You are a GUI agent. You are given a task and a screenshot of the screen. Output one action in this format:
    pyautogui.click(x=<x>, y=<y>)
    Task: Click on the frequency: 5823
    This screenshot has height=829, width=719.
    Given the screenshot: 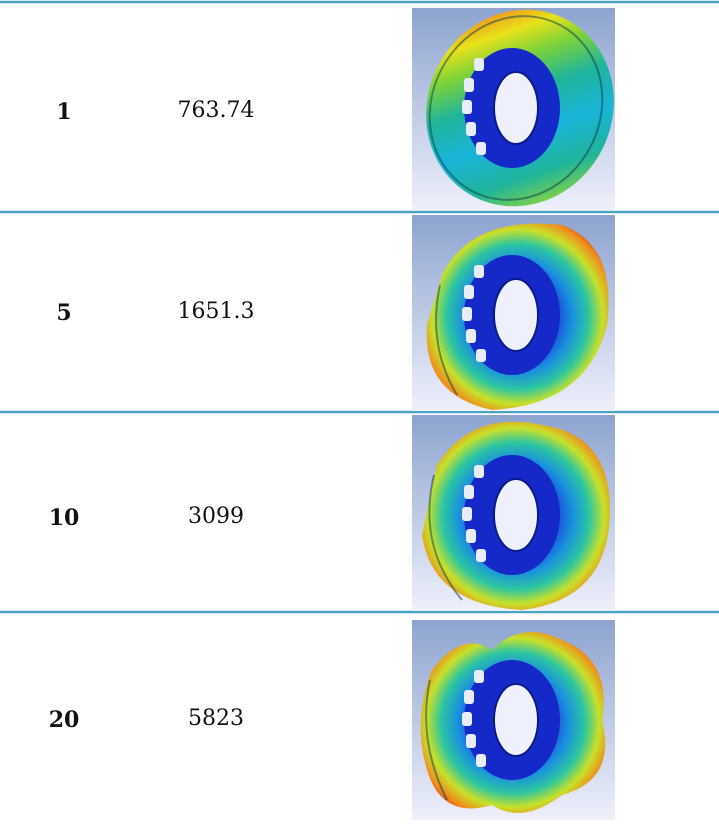 What is the action you would take?
    pyautogui.click(x=216, y=718)
    